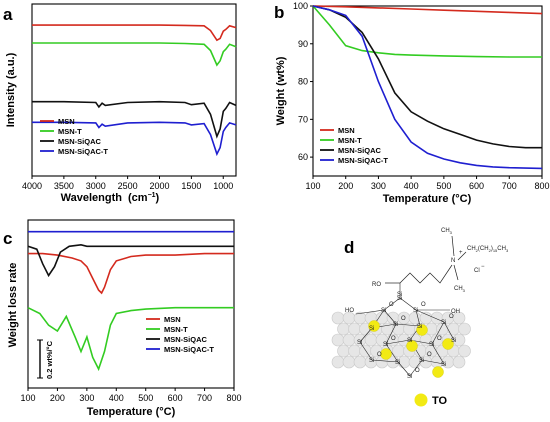 The height and width of the screenshot is (422, 550). Describe the element at coordinates (204, 398) in the screenshot. I see `panel-c-xtick-label-700: 700` at that location.